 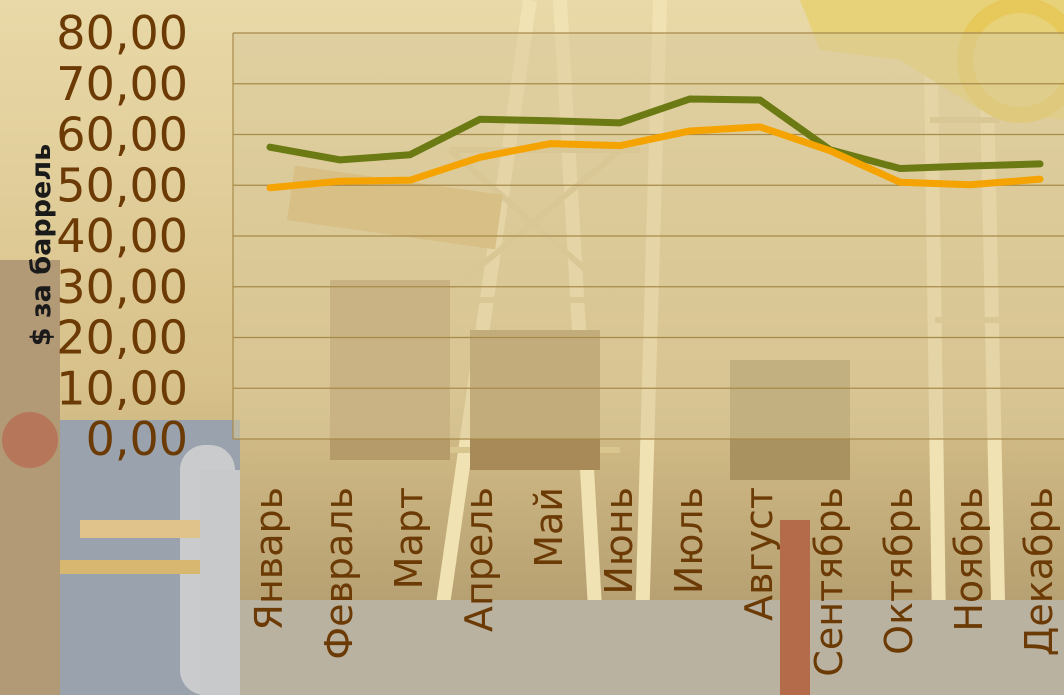 I want to click on x-tick-label: Сентябрь, so click(x=829, y=582).